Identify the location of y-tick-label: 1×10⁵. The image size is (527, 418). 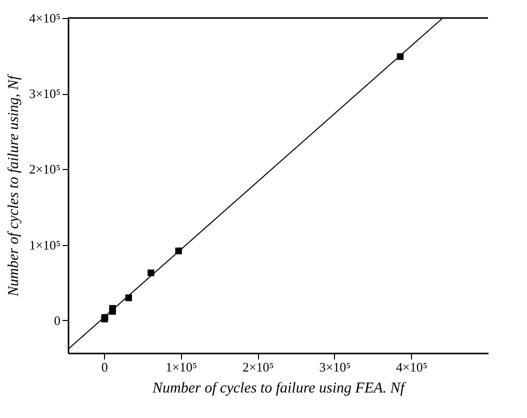
(44, 244).